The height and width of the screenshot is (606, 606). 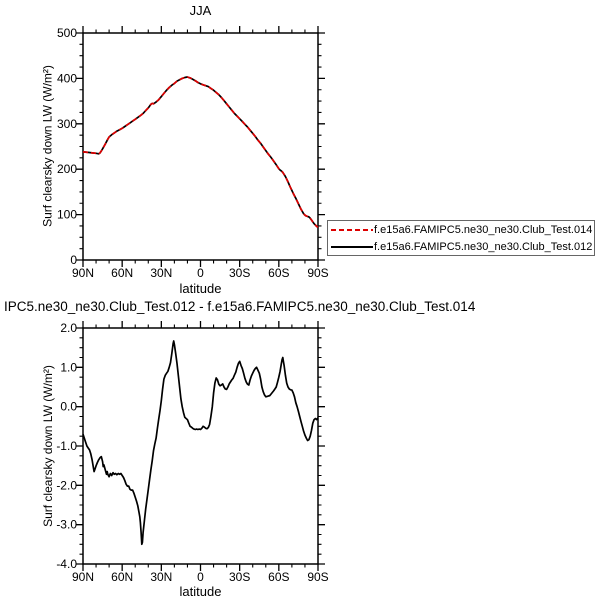 I want to click on chart0-x-tick-label: 60N, so click(x=122, y=273).